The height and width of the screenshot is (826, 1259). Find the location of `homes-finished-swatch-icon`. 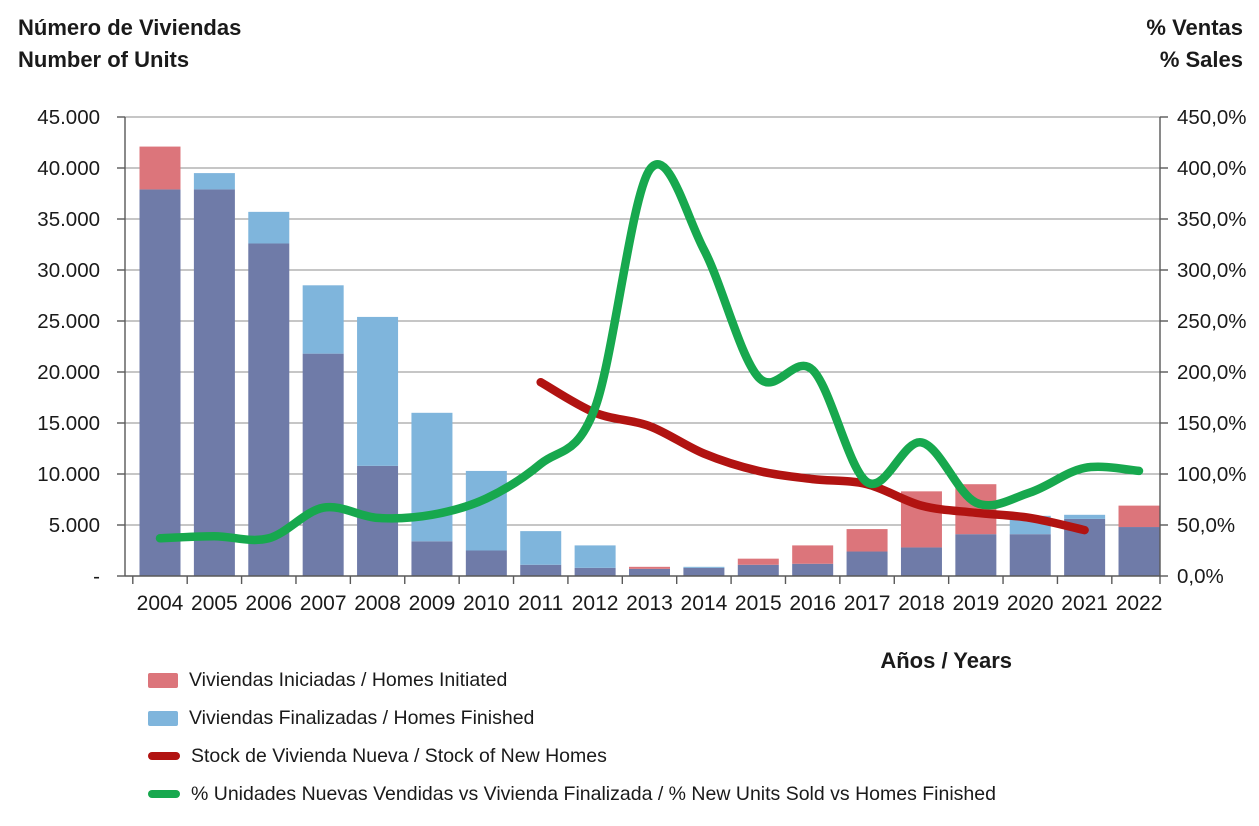

homes-finished-swatch-icon is located at coordinates (163, 718).